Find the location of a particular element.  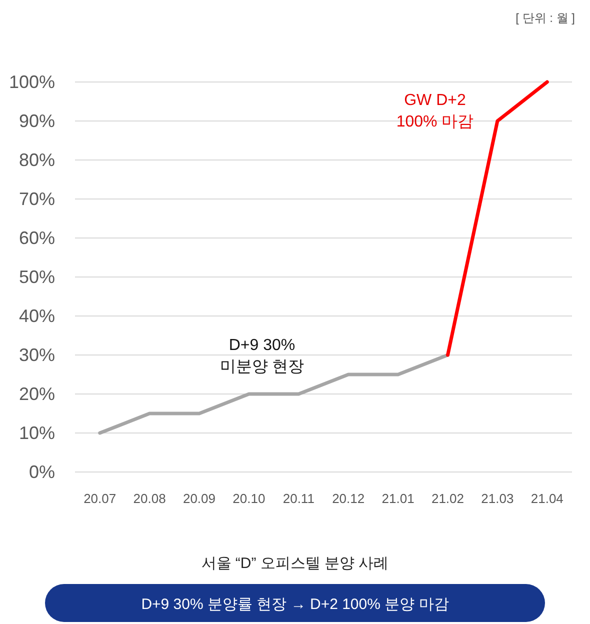

x-tick-label: 20.10 is located at coordinates (249, 498).